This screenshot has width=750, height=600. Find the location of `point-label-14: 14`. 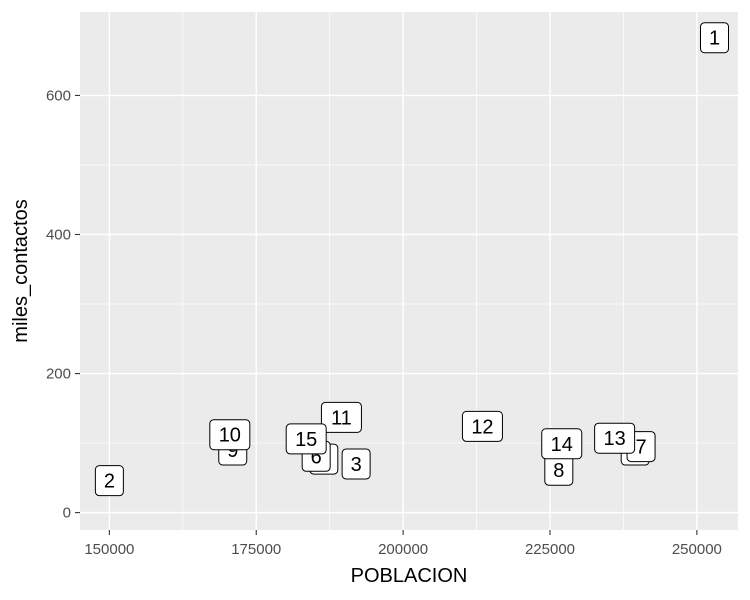

point-label-14: 14 is located at coordinates (562, 444).